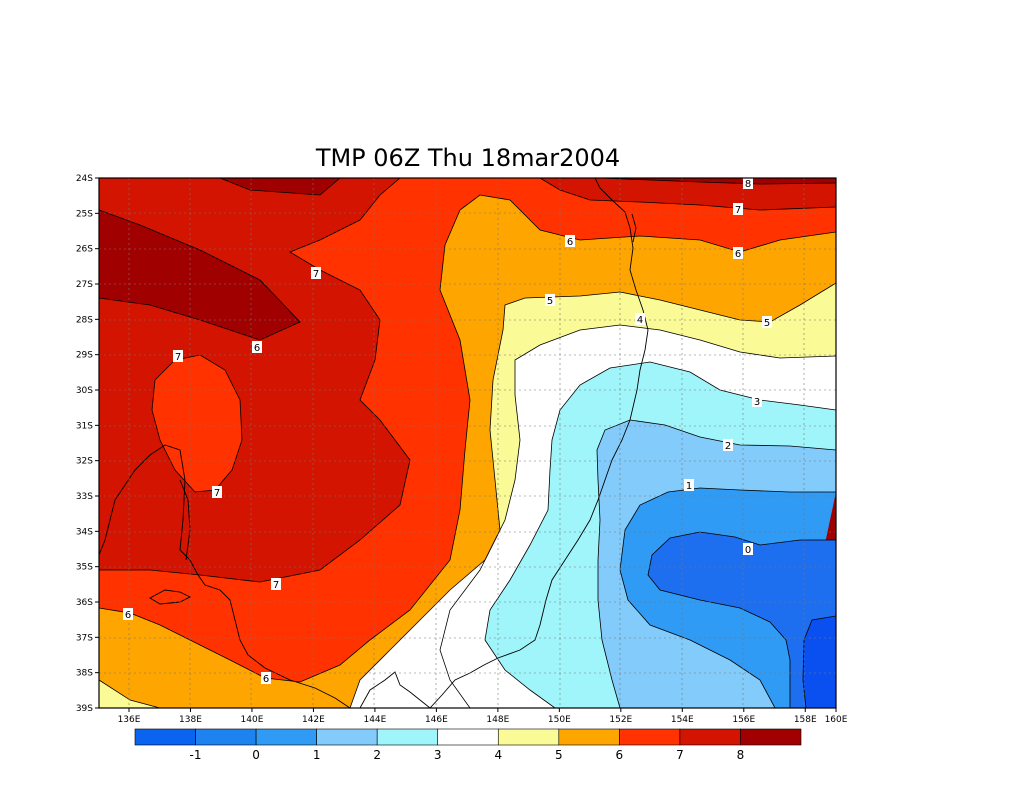  I want to click on colorbar-label: 2, so click(377, 755).